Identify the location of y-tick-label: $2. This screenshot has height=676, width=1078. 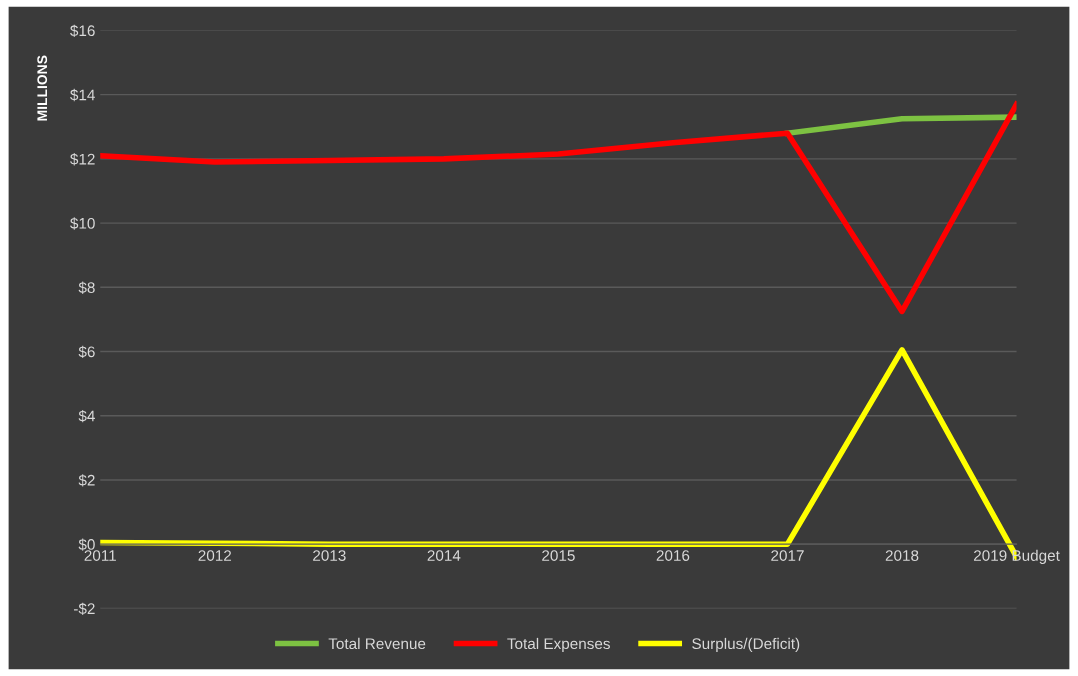
(86, 480).